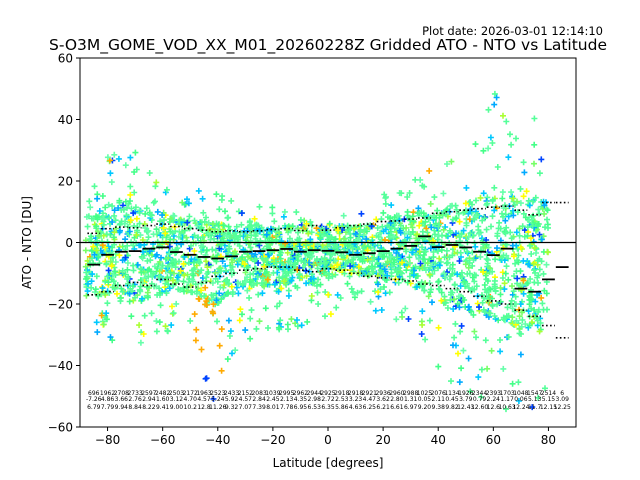 The width and height of the screenshot is (640, 480). Describe the element at coordinates (177, 407) in the screenshot. I see `bin-stat-std: 9.00` at that location.